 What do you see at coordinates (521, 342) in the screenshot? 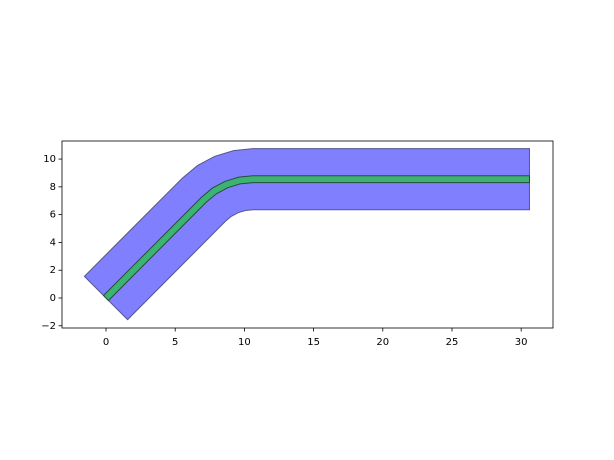
I see `x-tick-label: 30` at bounding box center [521, 342].